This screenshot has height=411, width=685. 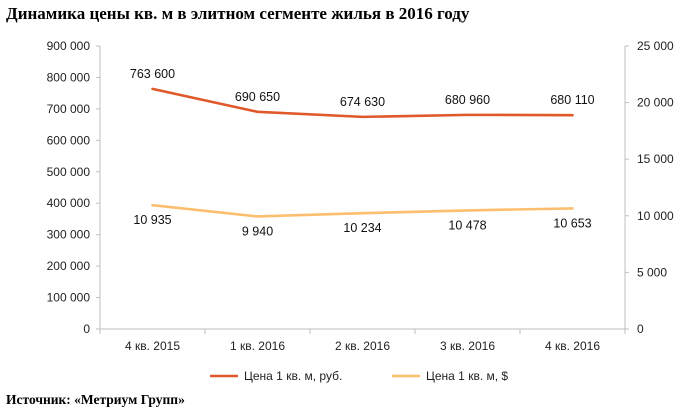 What do you see at coordinates (655, 103) in the screenshot?
I see `right-tick-label: 20 000` at bounding box center [655, 103].